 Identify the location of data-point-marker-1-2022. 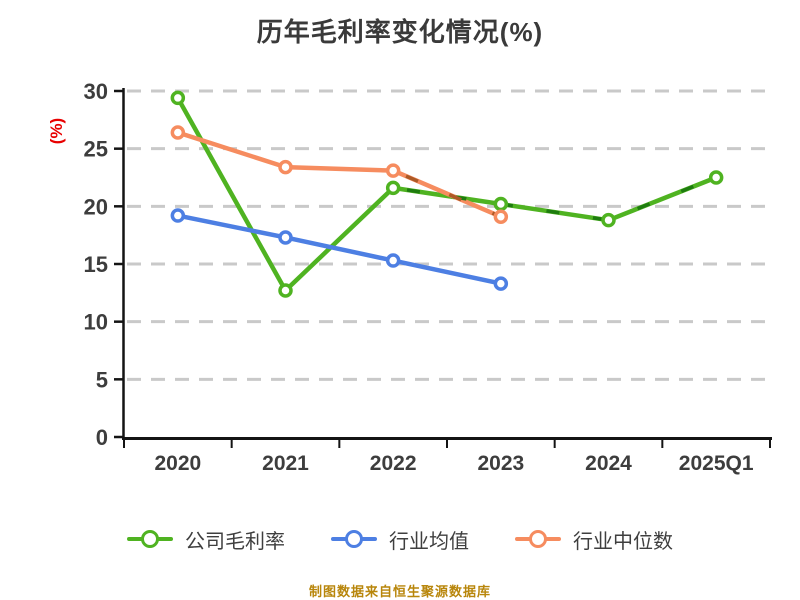
(393, 260).